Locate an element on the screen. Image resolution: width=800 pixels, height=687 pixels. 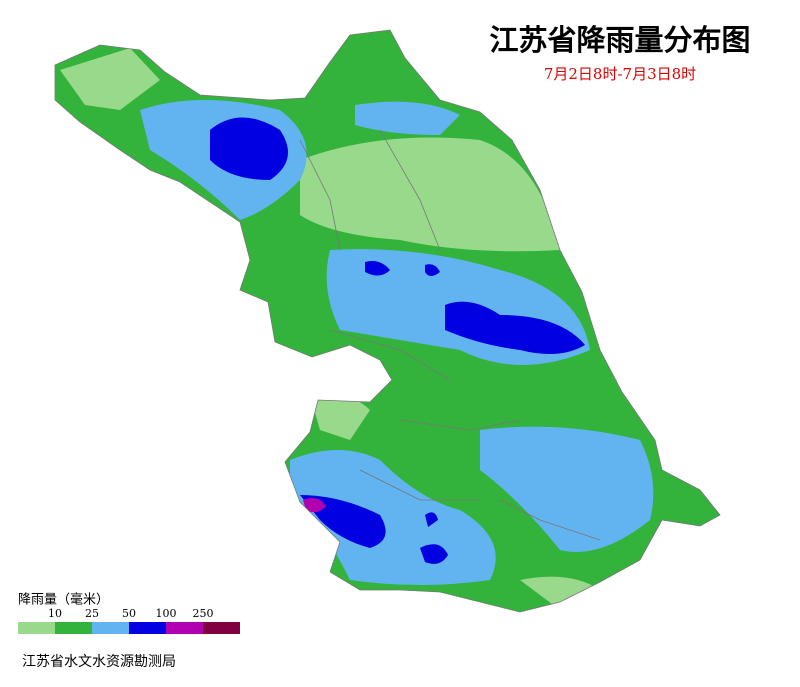
legend-title: 降雨量（毫米） is located at coordinates (63, 600).